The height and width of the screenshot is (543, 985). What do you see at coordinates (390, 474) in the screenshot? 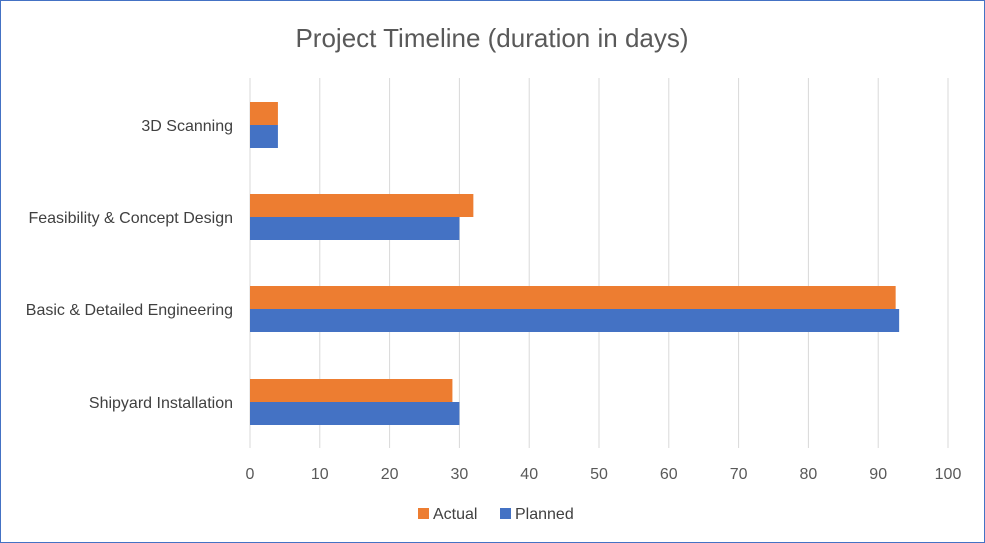
I see `x-tick-label: 20` at bounding box center [390, 474].